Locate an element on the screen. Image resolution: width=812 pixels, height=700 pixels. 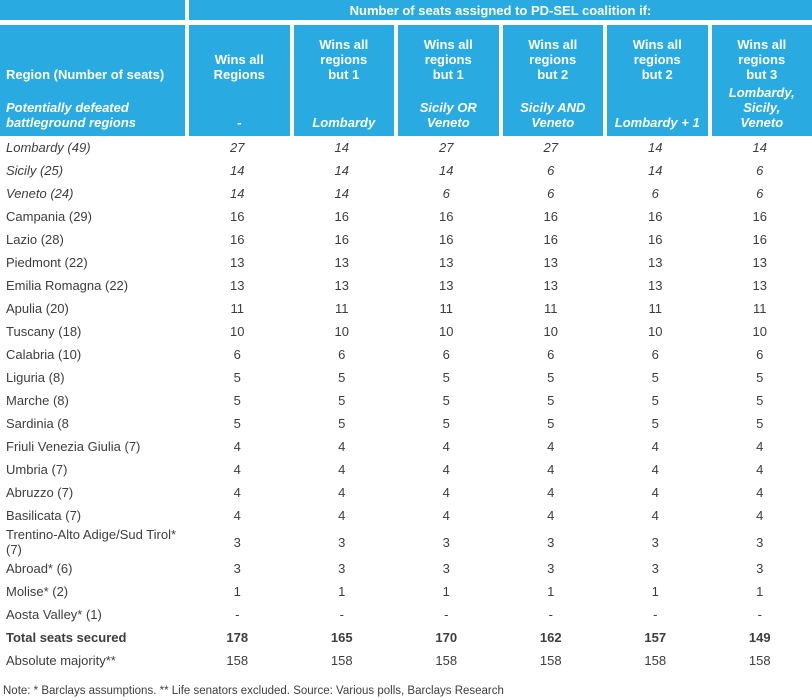
region-cell: Abruzzo (7) is located at coordinates (92, 492).